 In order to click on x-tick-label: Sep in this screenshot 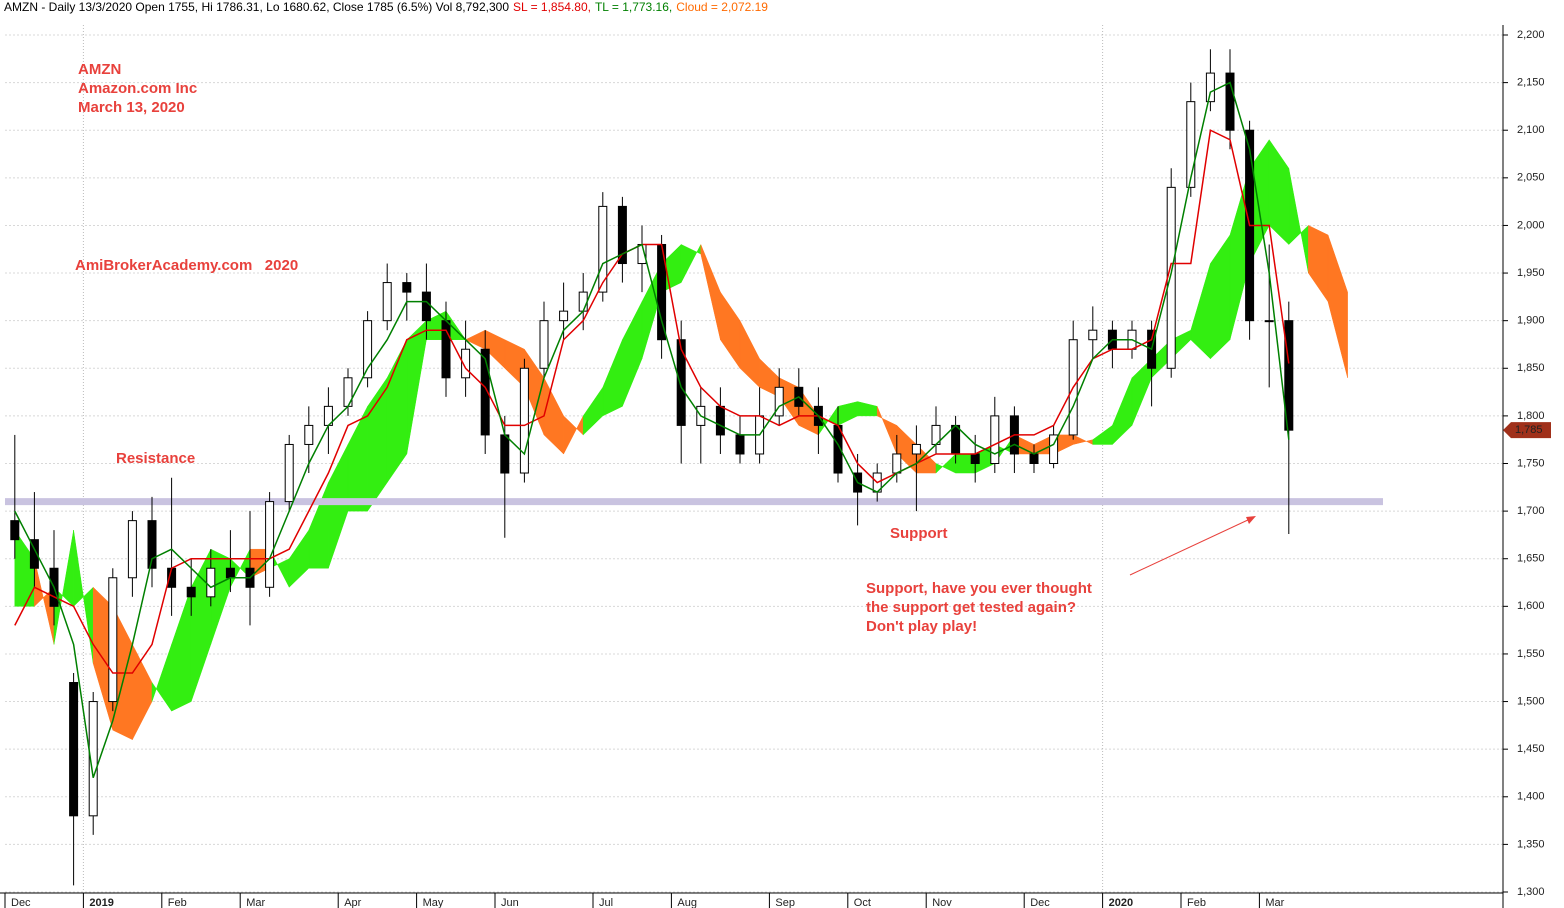, I will do `click(785, 902)`.